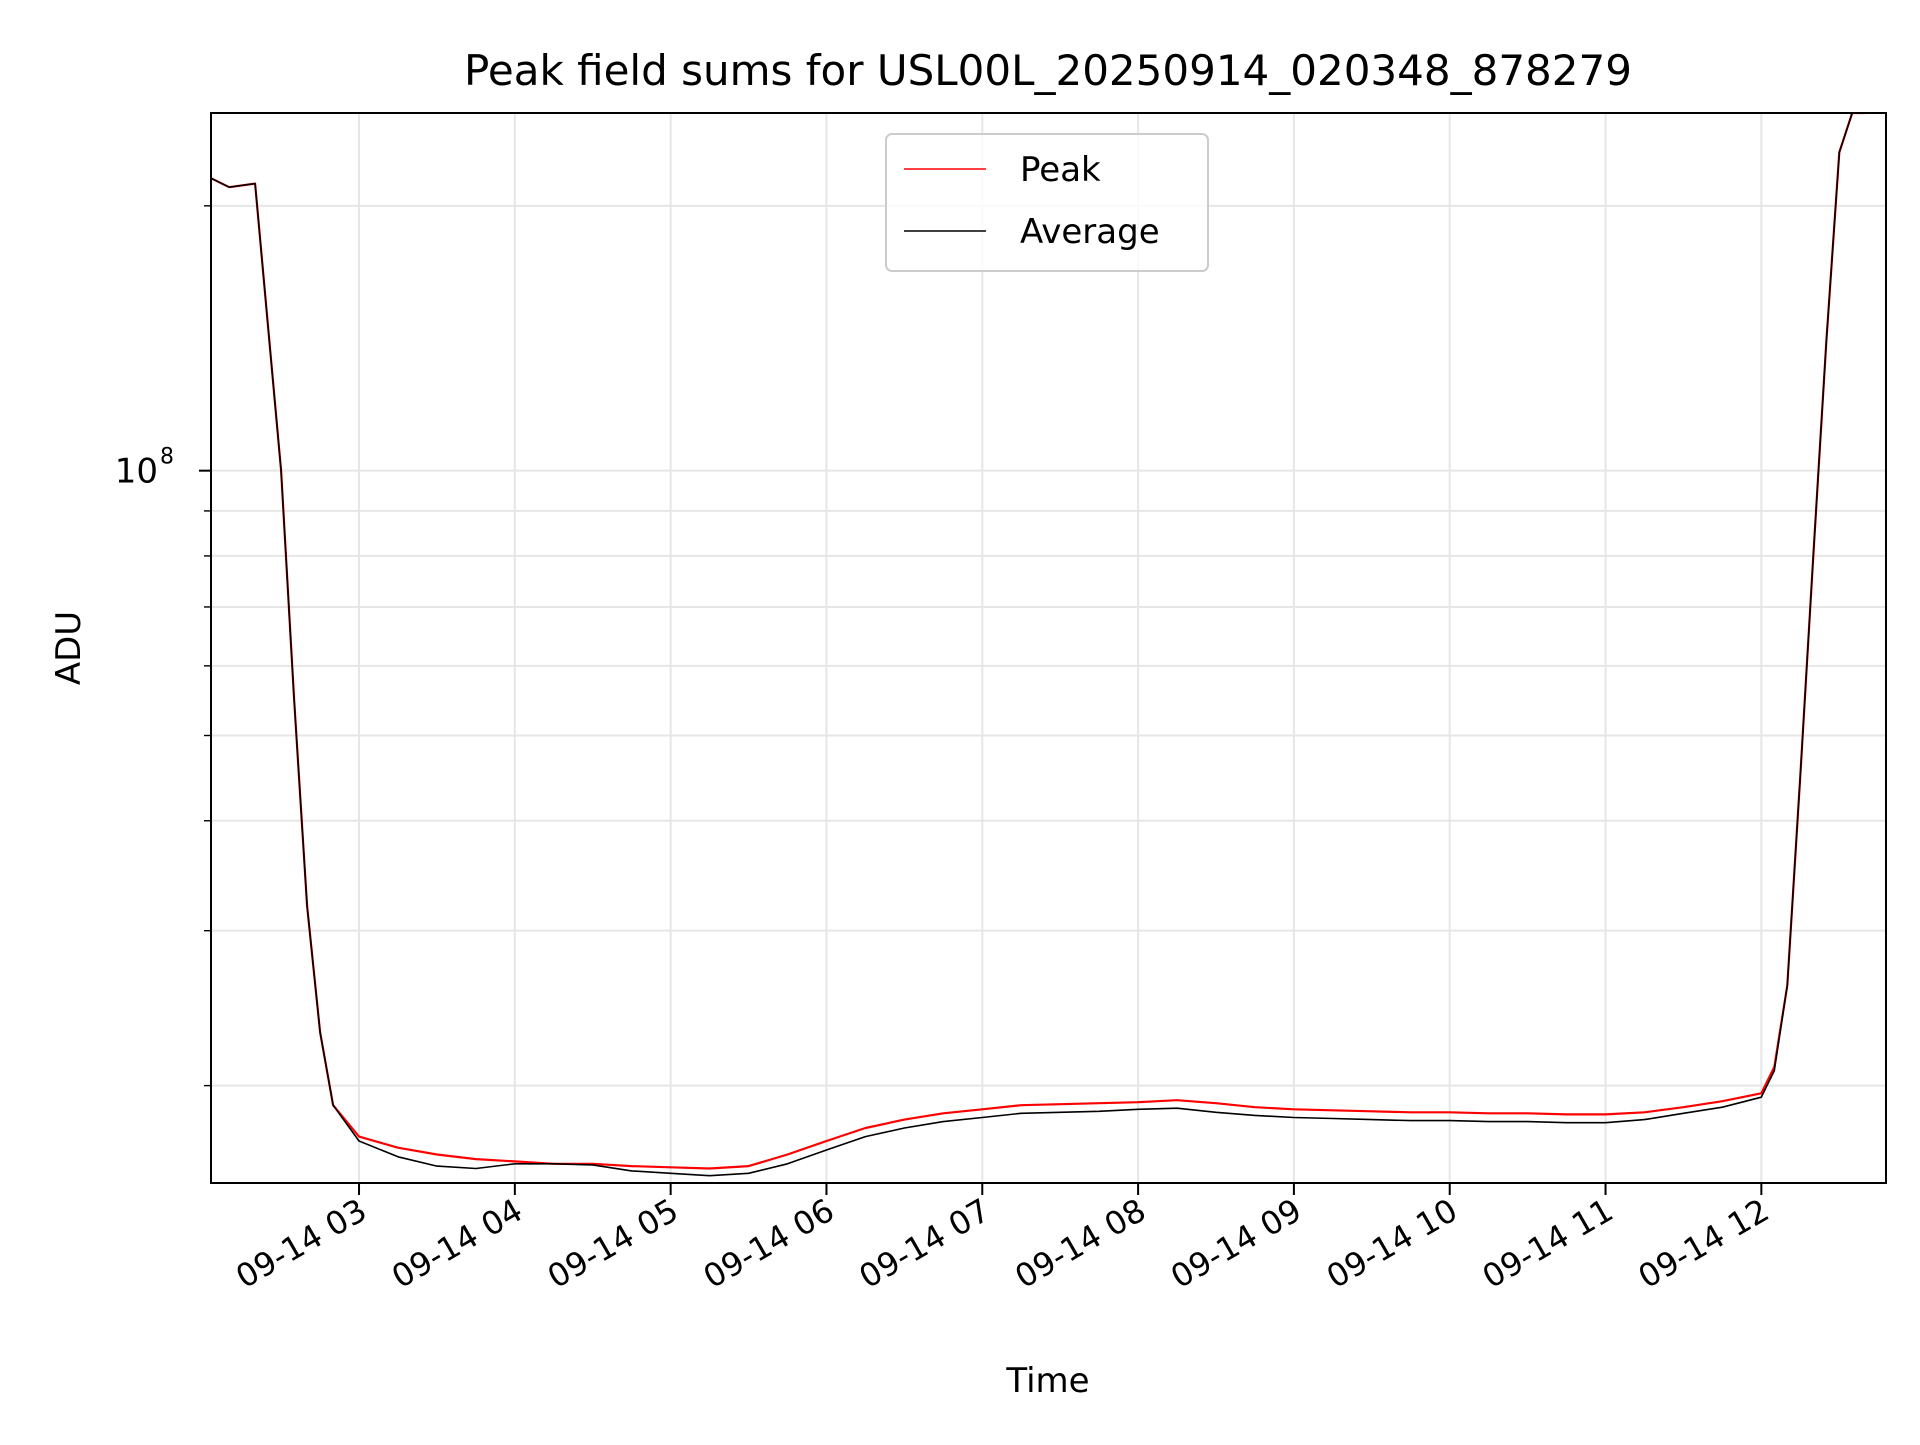  I want to click on y-tick-label-exponent: 8, so click(167, 457).